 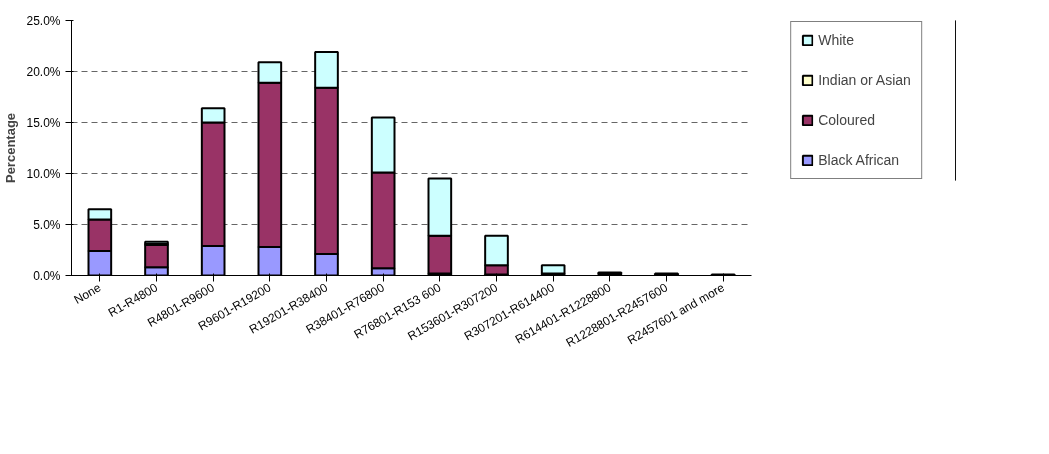 What do you see at coordinates (47, 275) in the screenshot?
I see `y-tick-label: 0.0%` at bounding box center [47, 275].